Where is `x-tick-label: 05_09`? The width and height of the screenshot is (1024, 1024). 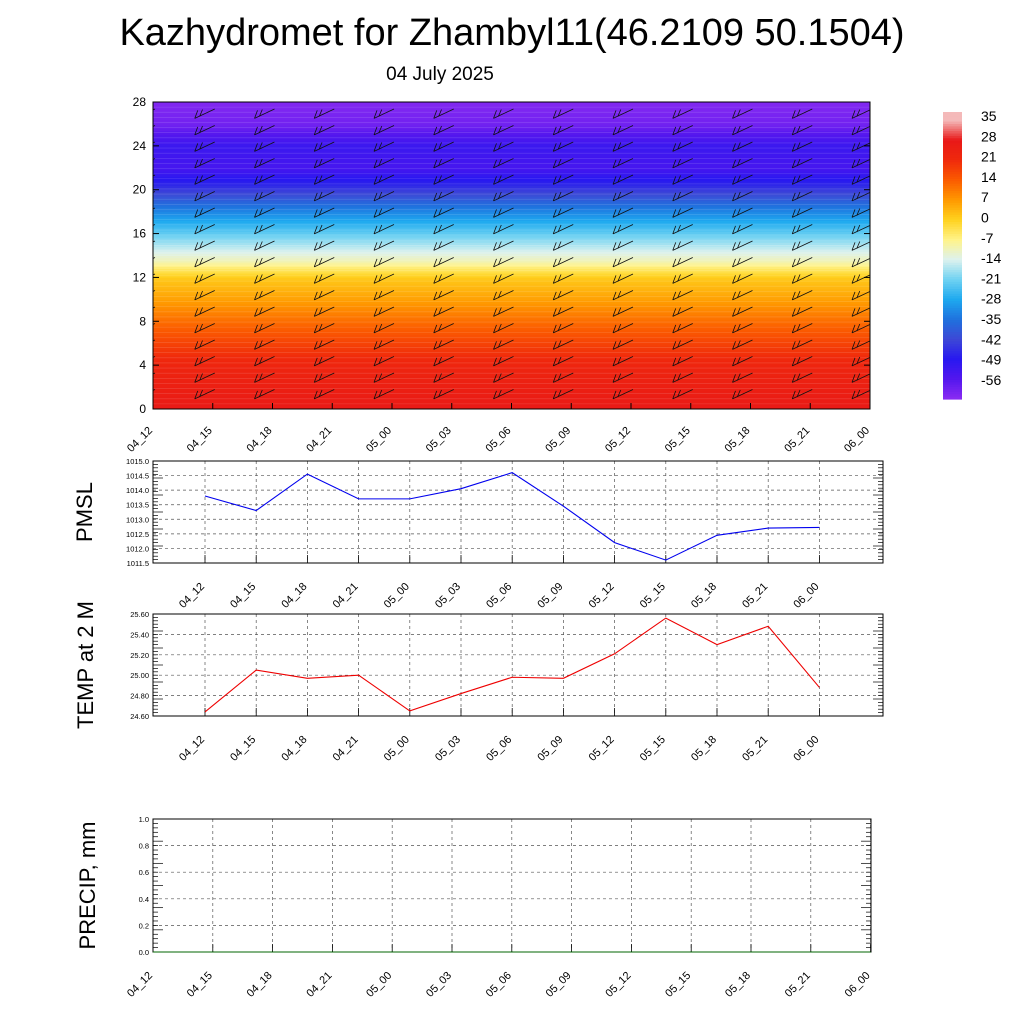
x-tick-label: 05_09 is located at coordinates (559, 985).